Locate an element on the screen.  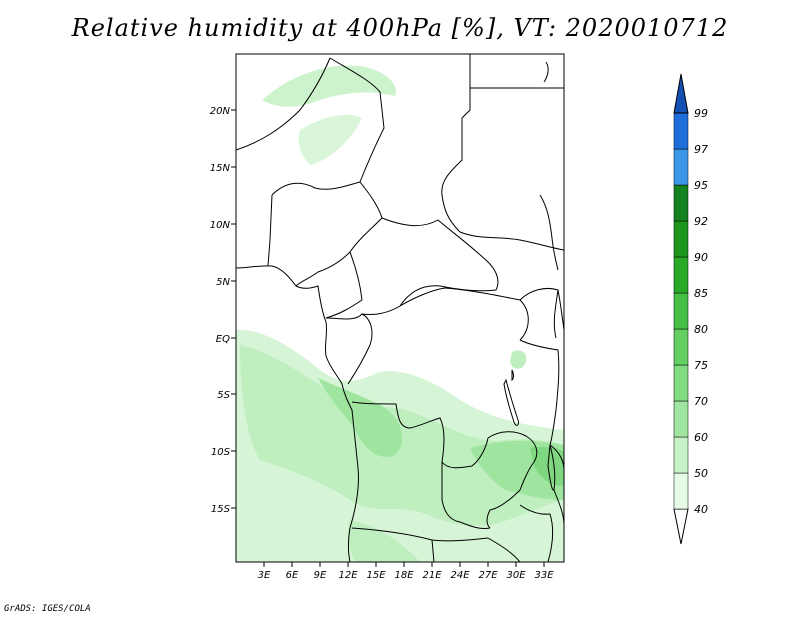
colorbar-top-arrow is located at coordinates (681, 93).